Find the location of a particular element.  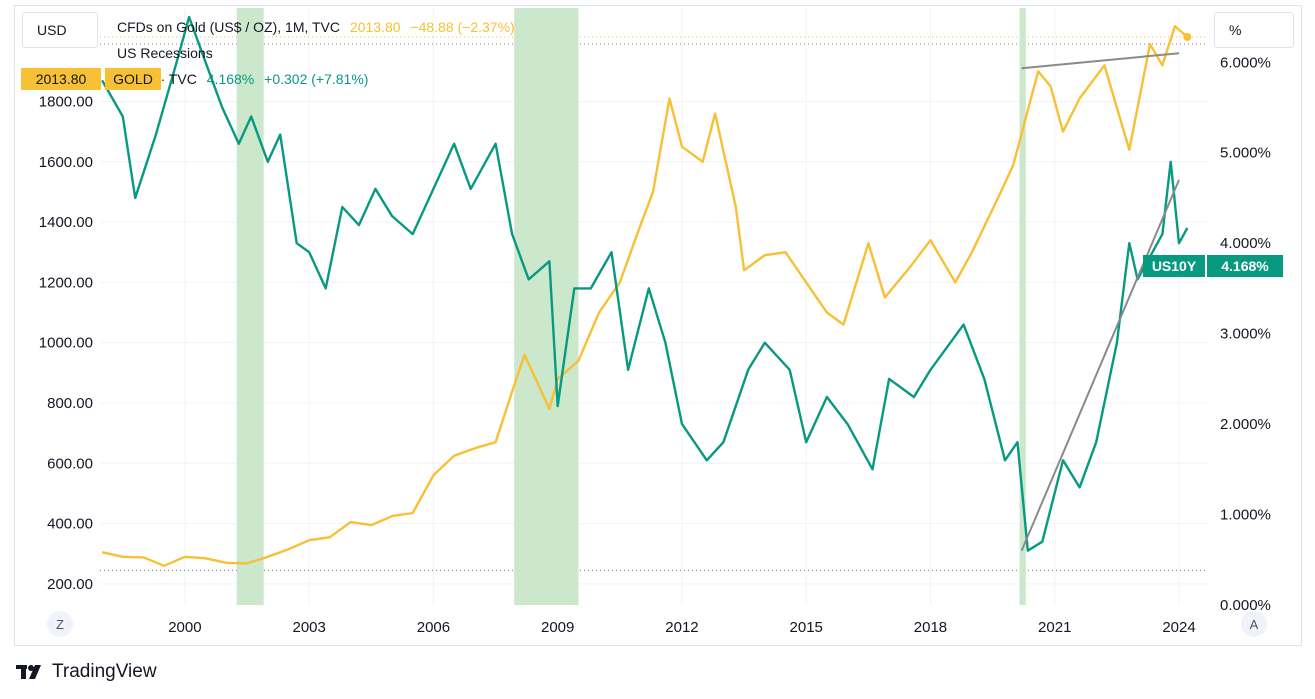

currency-button: USD is located at coordinates (60, 30).